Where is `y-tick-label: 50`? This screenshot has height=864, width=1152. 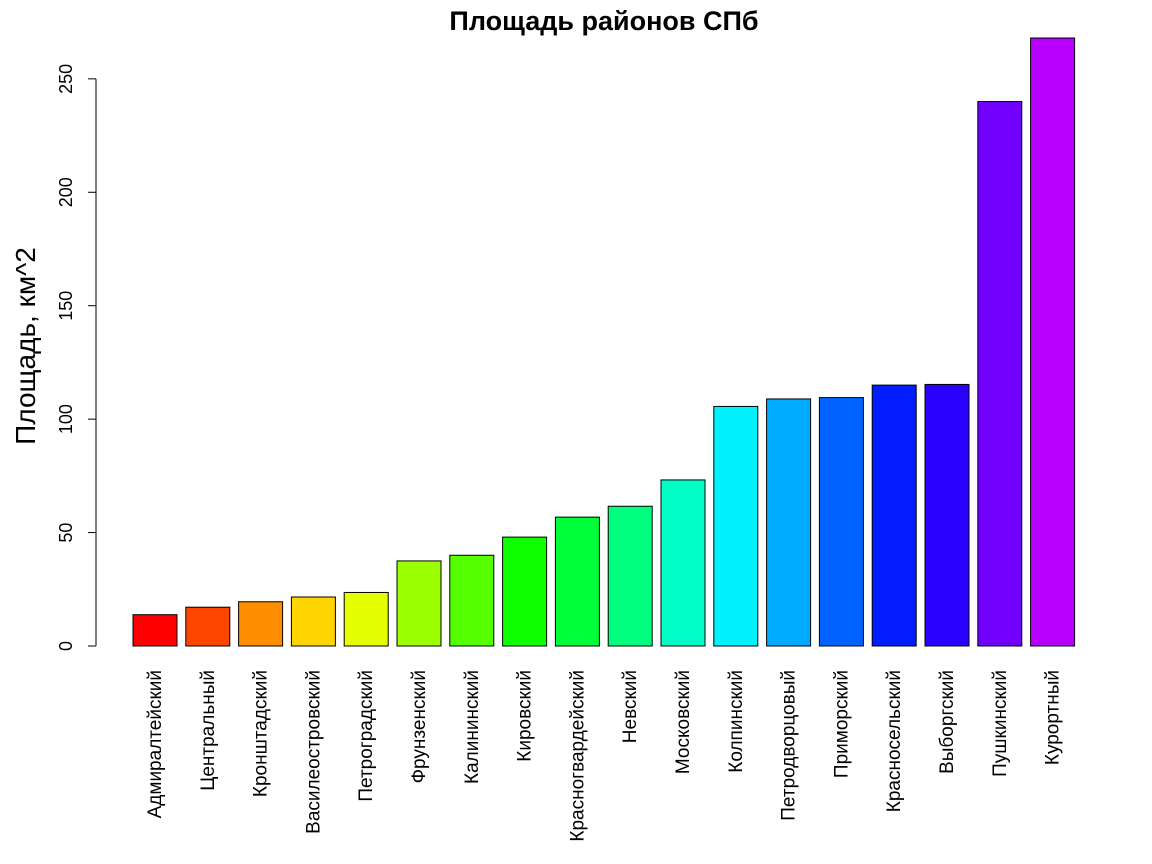
y-tick-label: 50 is located at coordinates (66, 533).